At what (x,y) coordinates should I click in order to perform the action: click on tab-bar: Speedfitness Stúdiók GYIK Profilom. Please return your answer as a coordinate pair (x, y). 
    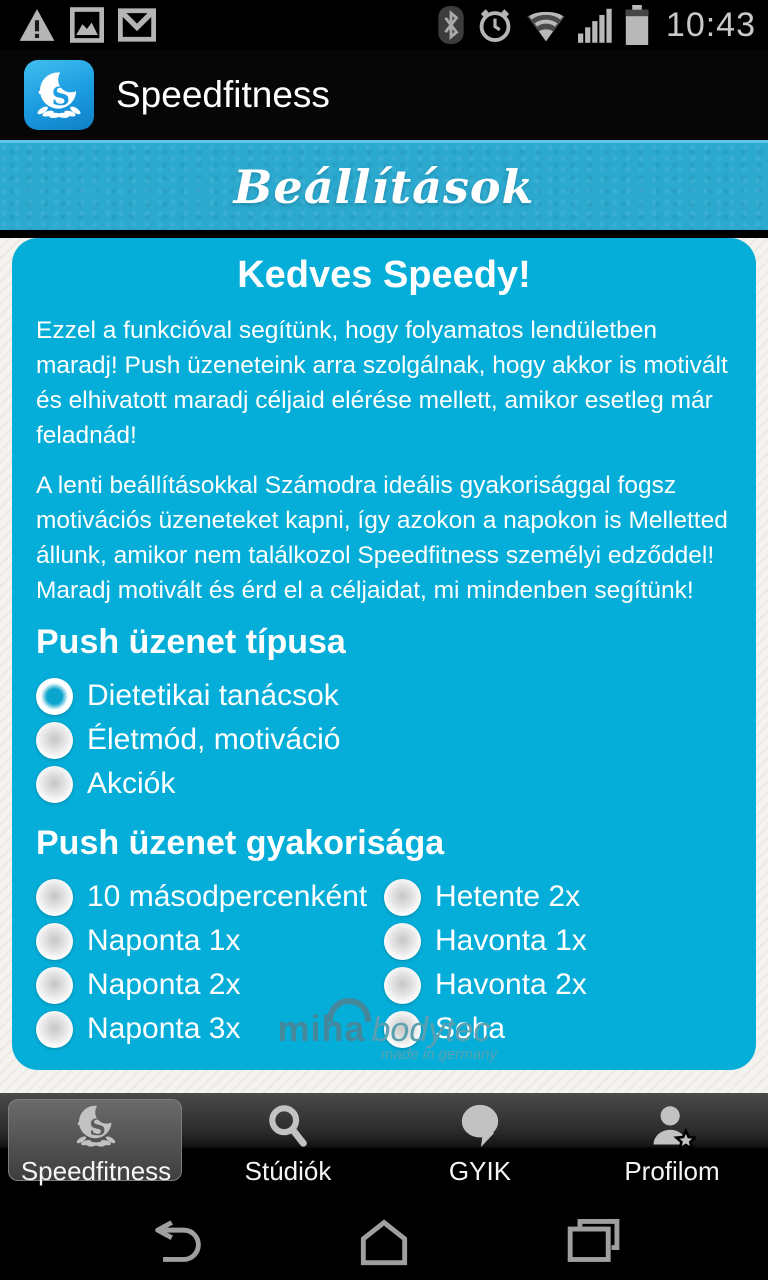
    Looking at the image, I should click on (384, 1143).